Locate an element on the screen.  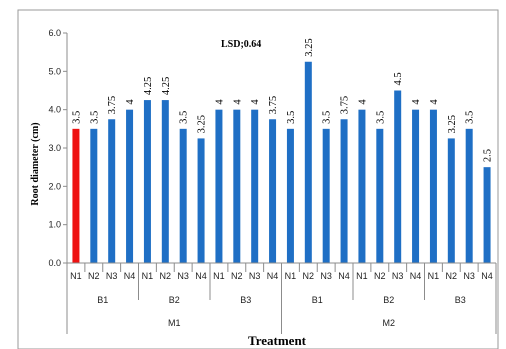
y-axis-label: Root diameter (cm) is located at coordinates (35, 163).